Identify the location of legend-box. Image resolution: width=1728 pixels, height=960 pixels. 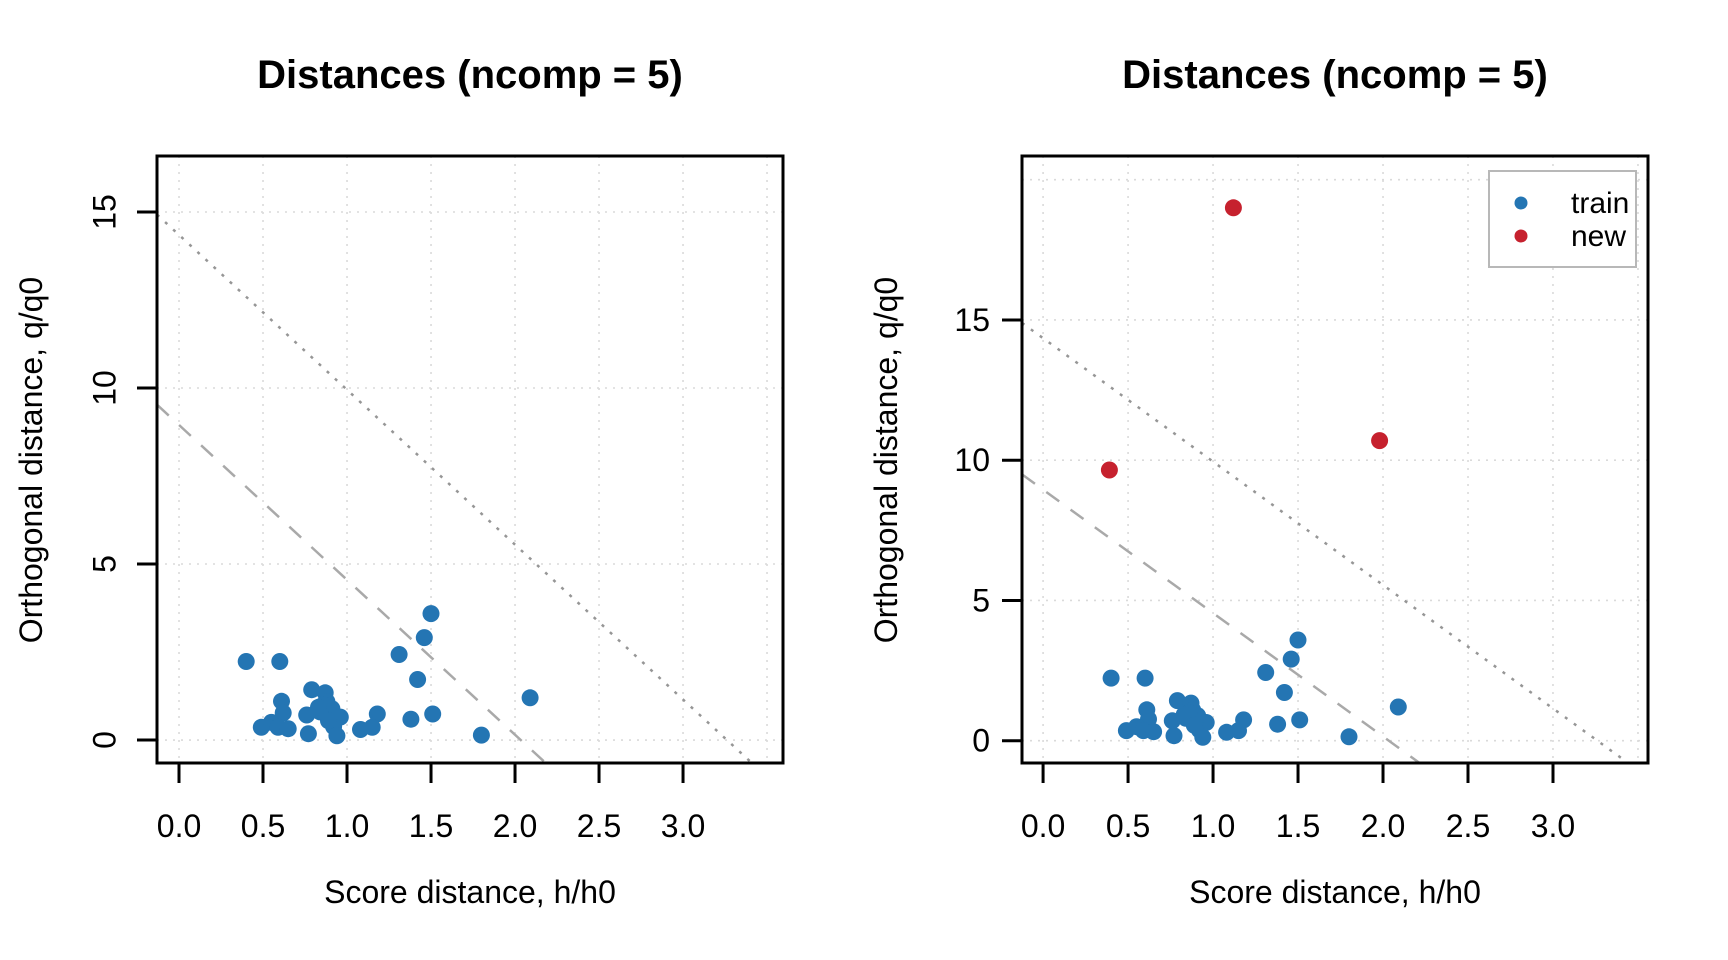
(1562, 219).